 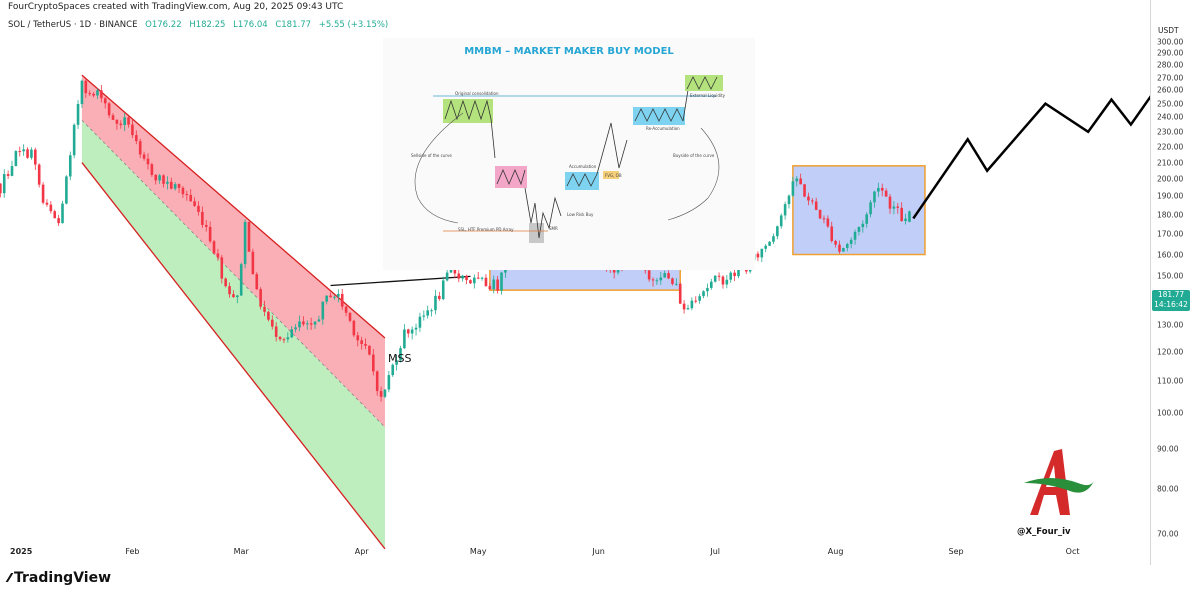 What do you see at coordinates (1170, 255) in the screenshot?
I see `price-tick: 160.00` at bounding box center [1170, 255].